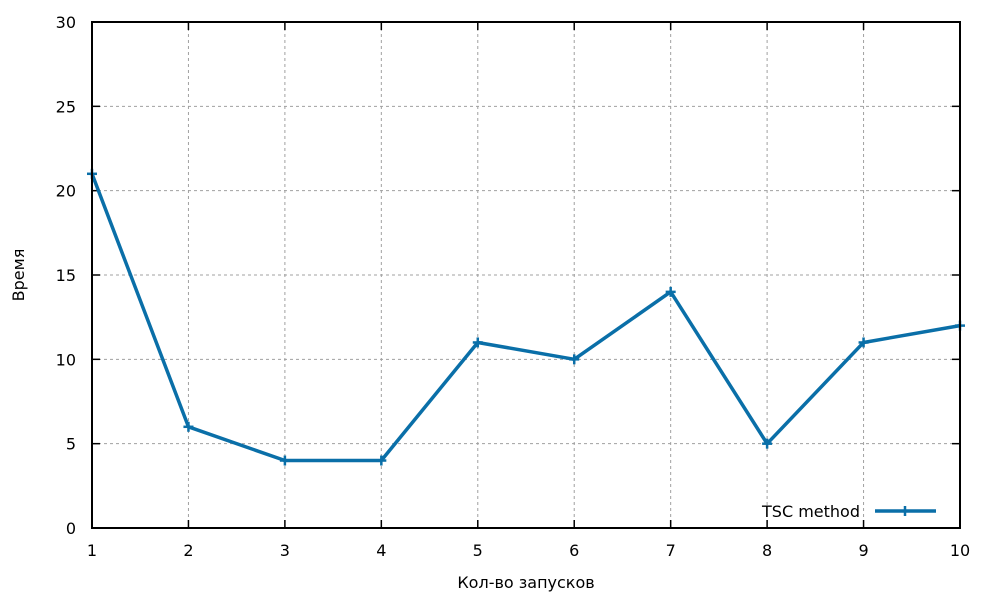 This screenshot has height=600, width=1000. What do you see at coordinates (71, 528) in the screenshot?
I see `y-tick-label: 0` at bounding box center [71, 528].